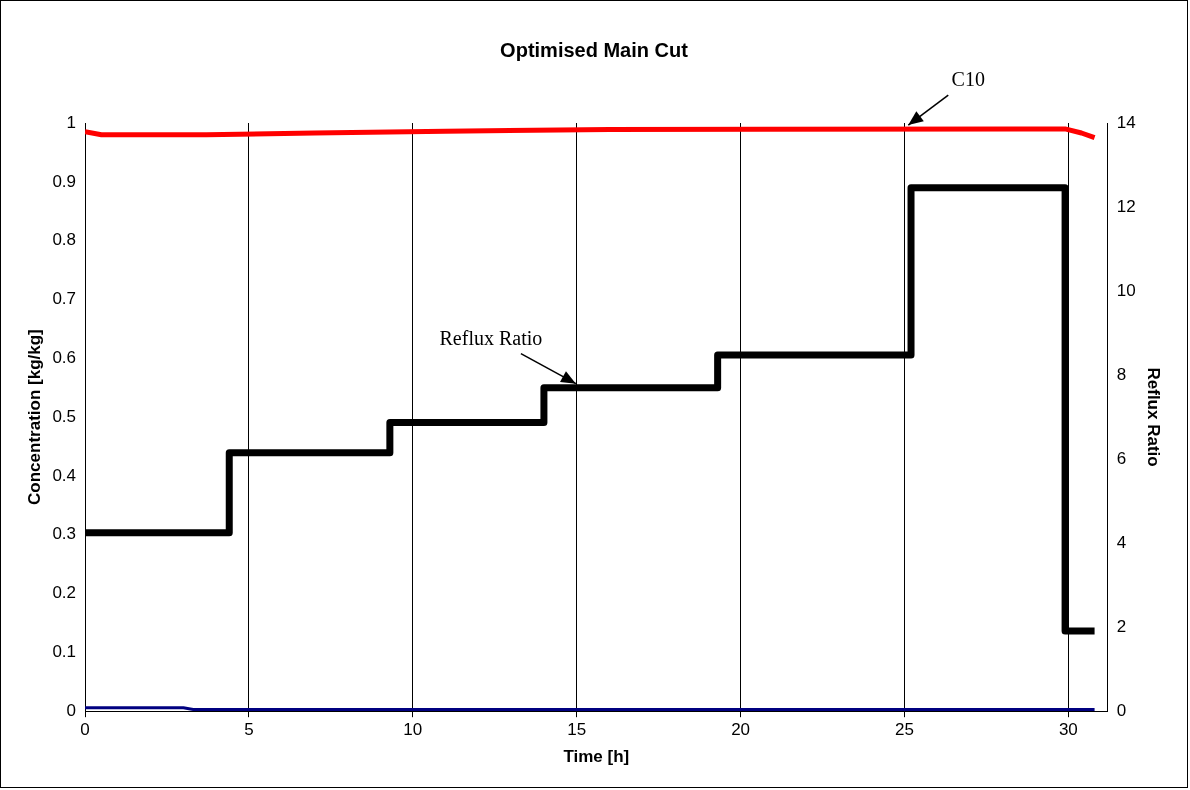 The height and width of the screenshot is (790, 1190). I want to click on x-tick-label: 20, so click(741, 730).